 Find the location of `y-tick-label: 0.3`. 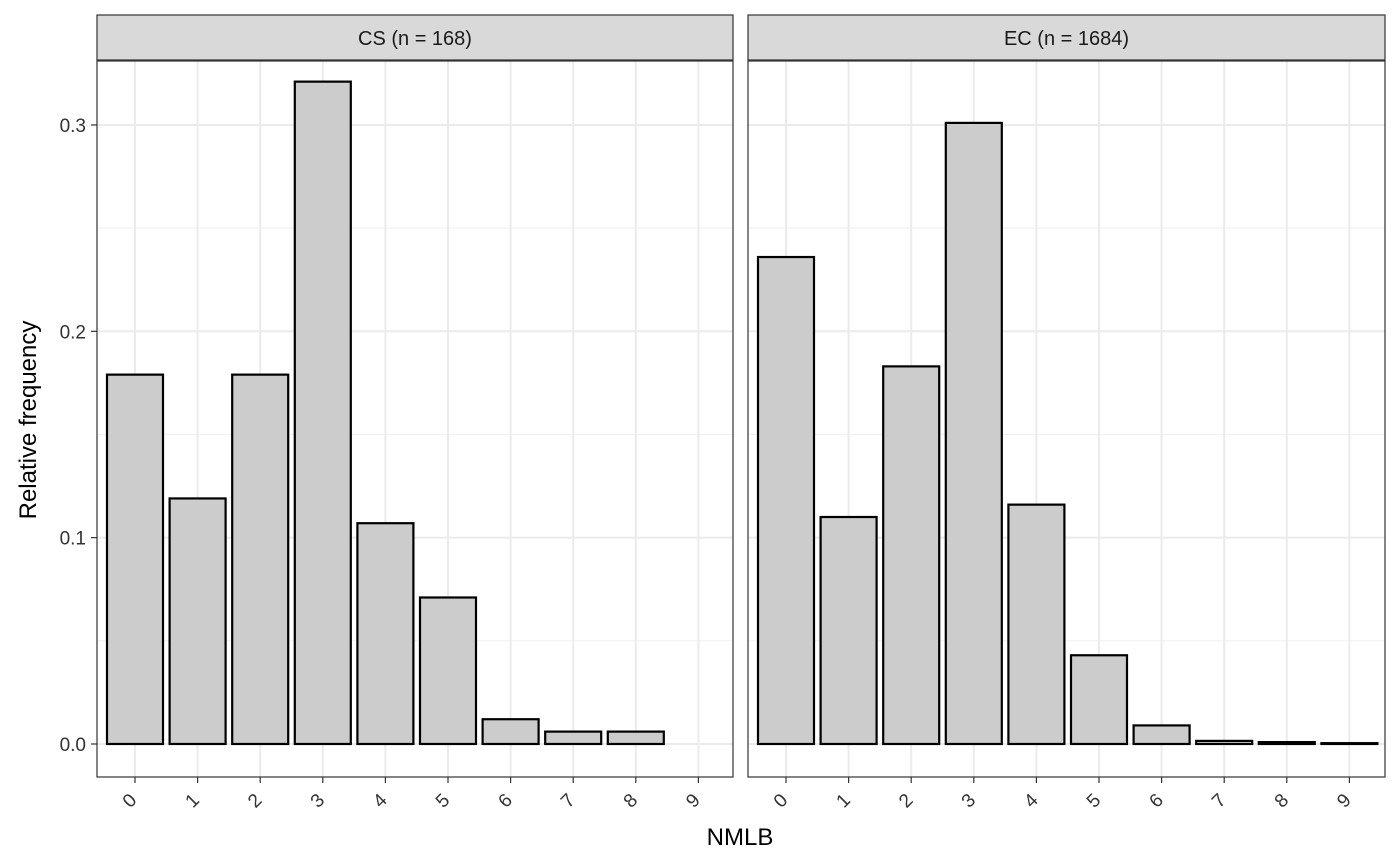

y-tick-label: 0.3 is located at coordinates (73, 126).